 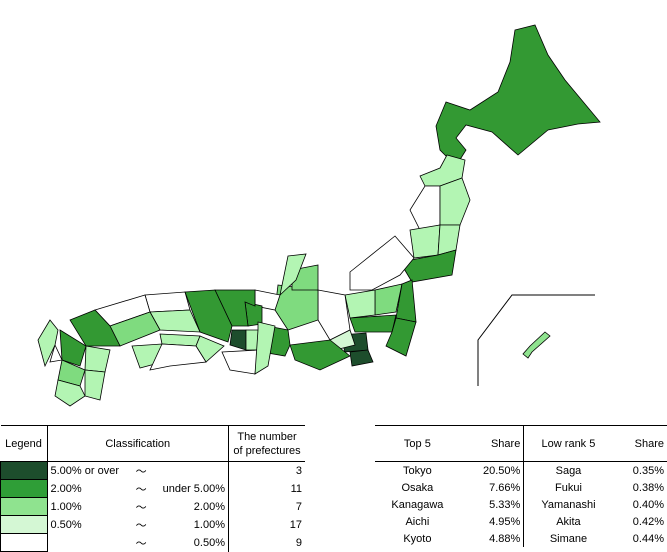 I want to click on top-share: 5.33%, so click(x=505, y=504).